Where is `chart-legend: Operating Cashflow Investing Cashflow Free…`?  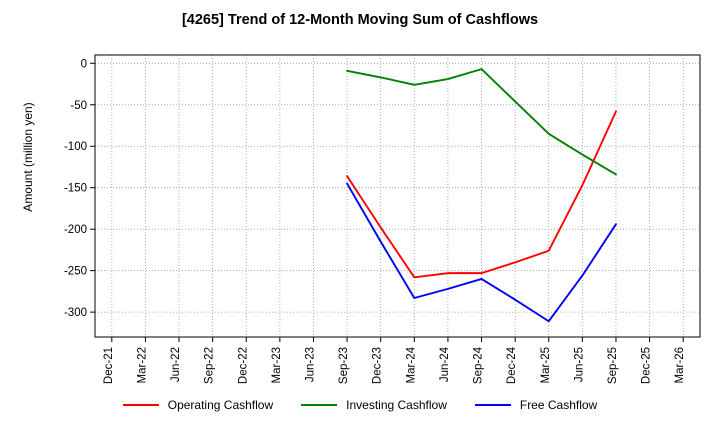
chart-legend: Operating Cashflow Investing Cashflow Free… is located at coordinates (360, 405).